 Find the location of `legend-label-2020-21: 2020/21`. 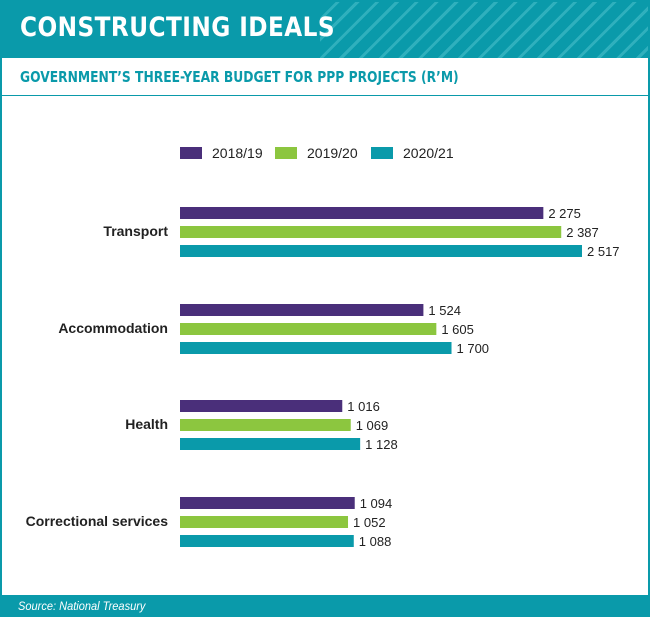

legend-label-2020-21: 2020/21 is located at coordinates (428, 153).